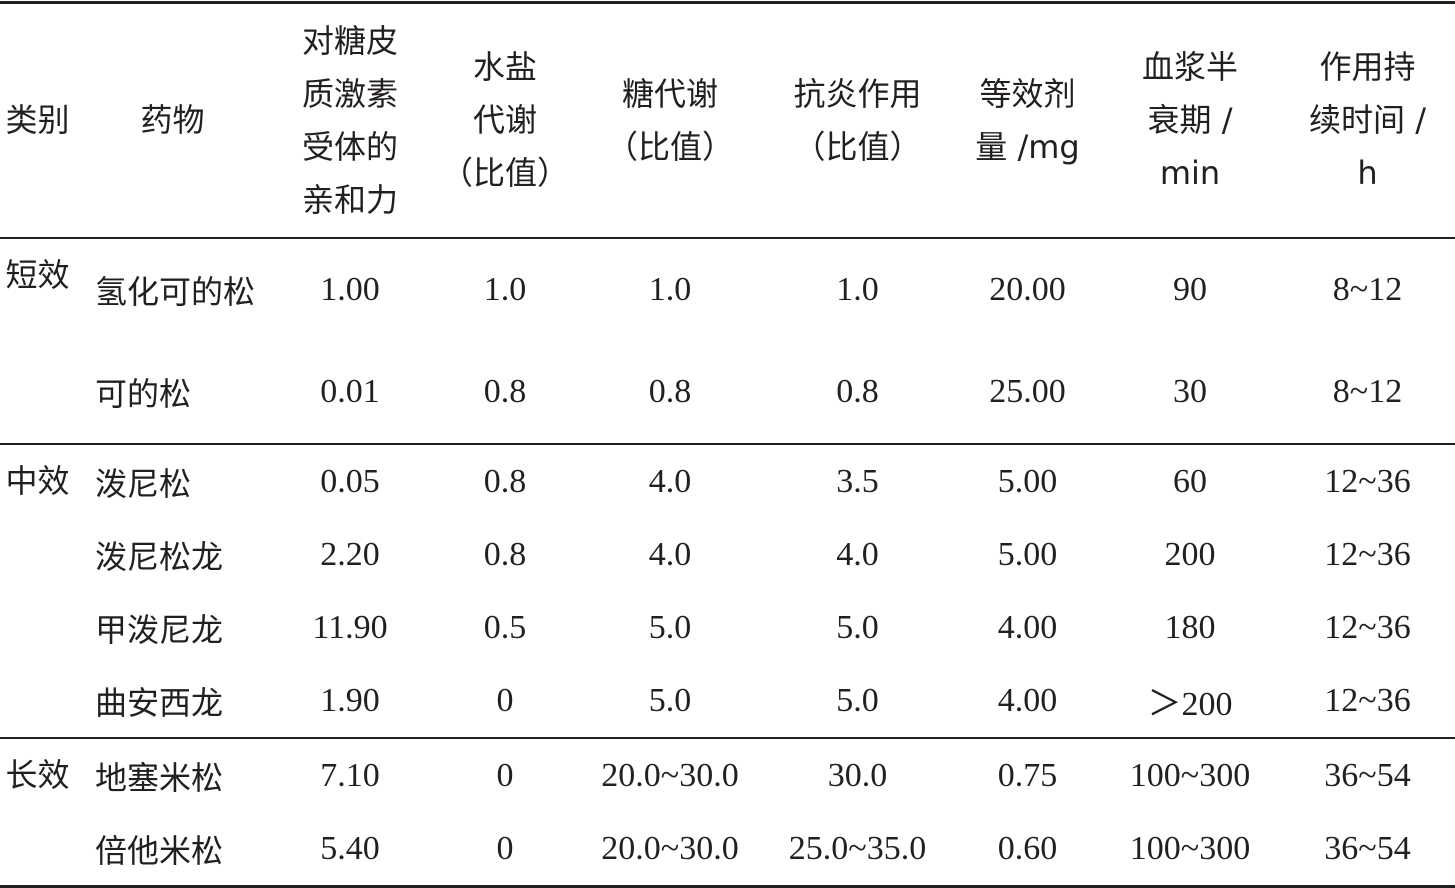 This screenshot has height=888, width=1455. I want to click on header-cell: 糖代谢 （比值）, so click(670, 120).